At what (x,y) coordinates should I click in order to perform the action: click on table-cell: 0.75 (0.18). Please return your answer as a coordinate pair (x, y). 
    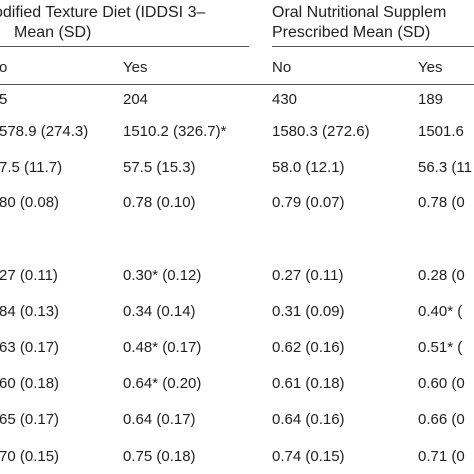
    Looking at the image, I should click on (159, 456).